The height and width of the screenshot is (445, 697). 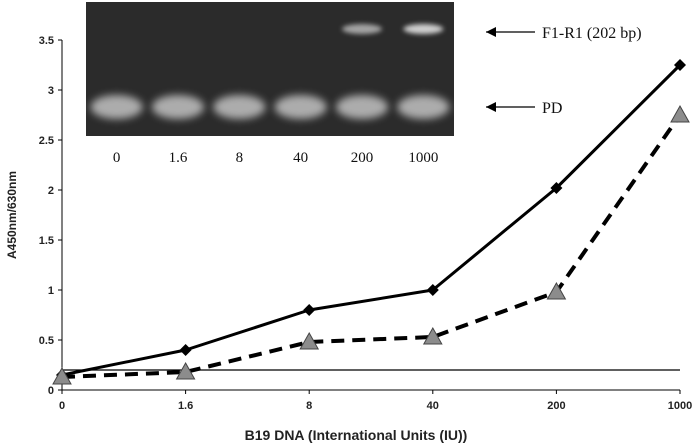 What do you see at coordinates (423, 158) in the screenshot?
I see `gel-lane-label: 1000` at bounding box center [423, 158].